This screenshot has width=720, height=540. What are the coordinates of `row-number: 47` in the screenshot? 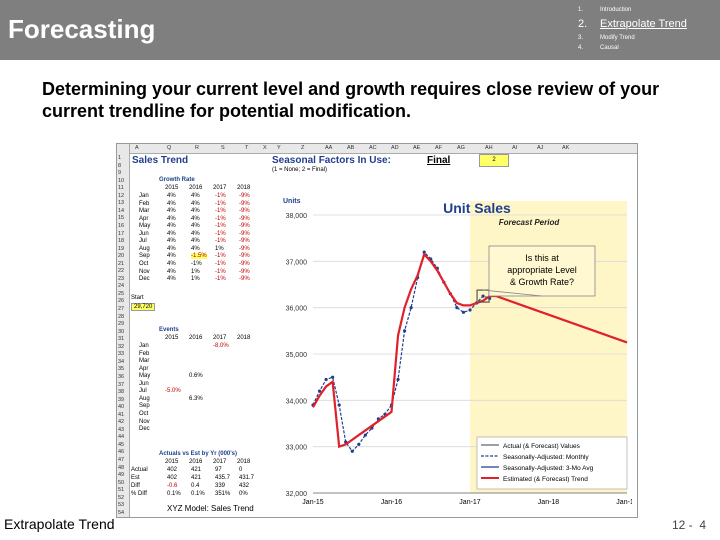 It's located at (121, 460).